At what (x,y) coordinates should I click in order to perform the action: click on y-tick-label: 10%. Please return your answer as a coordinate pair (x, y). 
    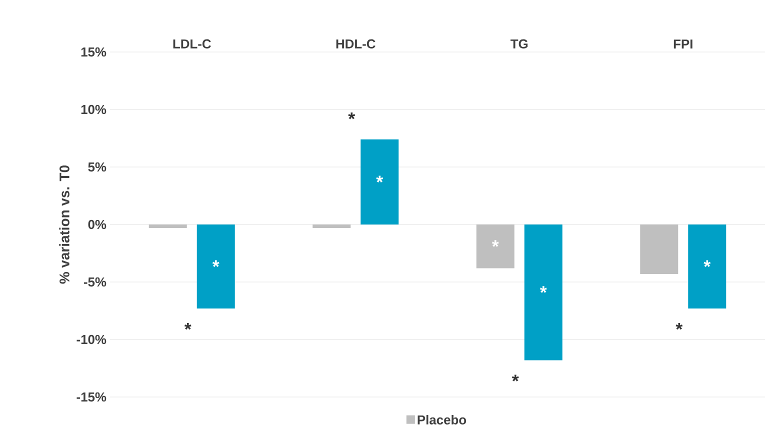
    Looking at the image, I should click on (93, 109).